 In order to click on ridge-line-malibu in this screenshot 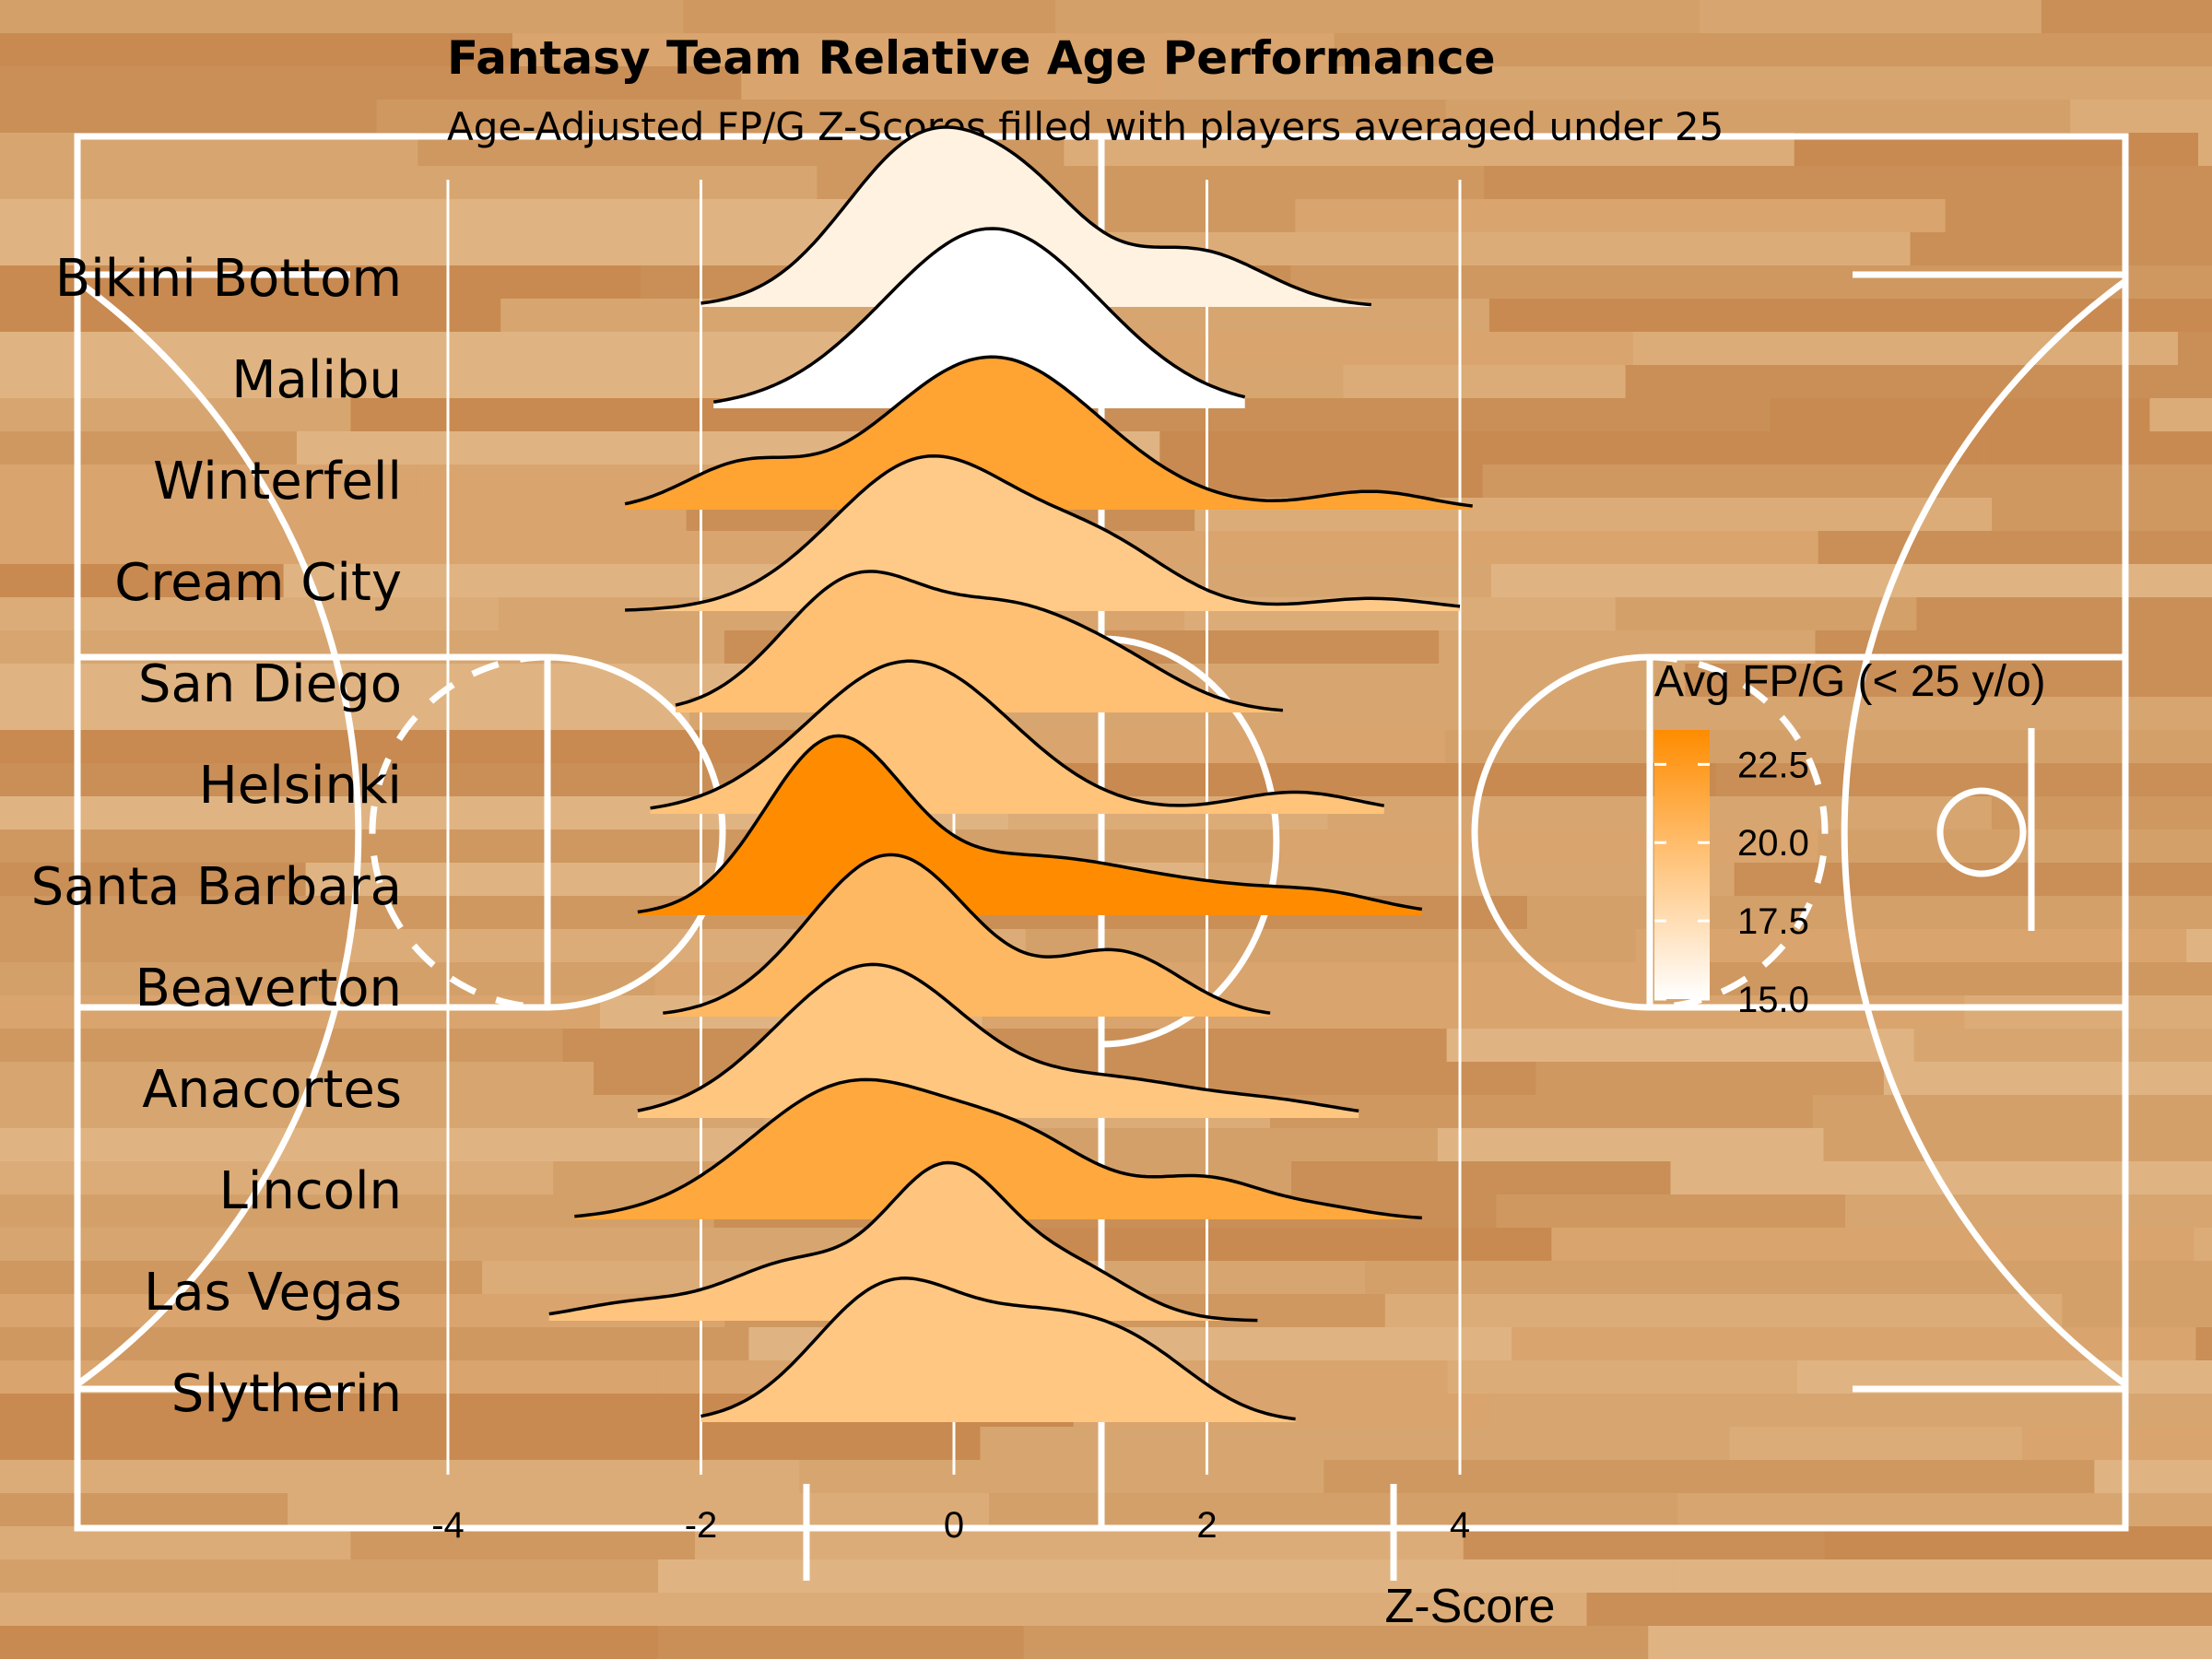, I will do `click(979, 315)`.